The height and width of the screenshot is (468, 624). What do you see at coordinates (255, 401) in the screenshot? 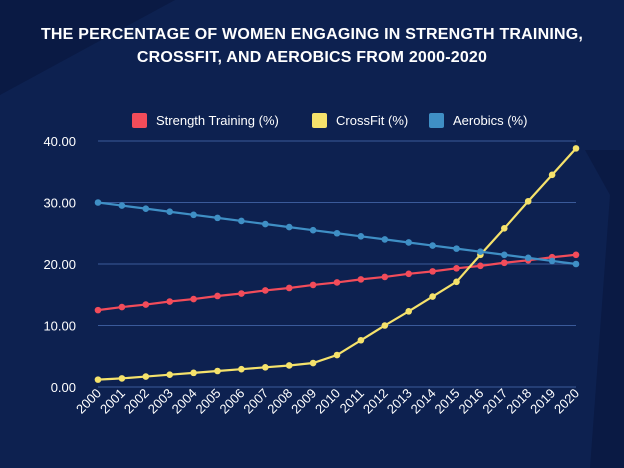
I see `x-tick-label: 2007` at bounding box center [255, 401].